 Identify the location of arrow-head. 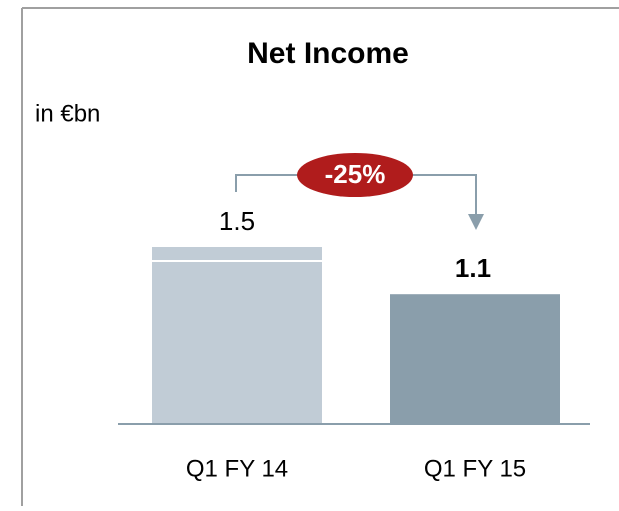
(476, 222).